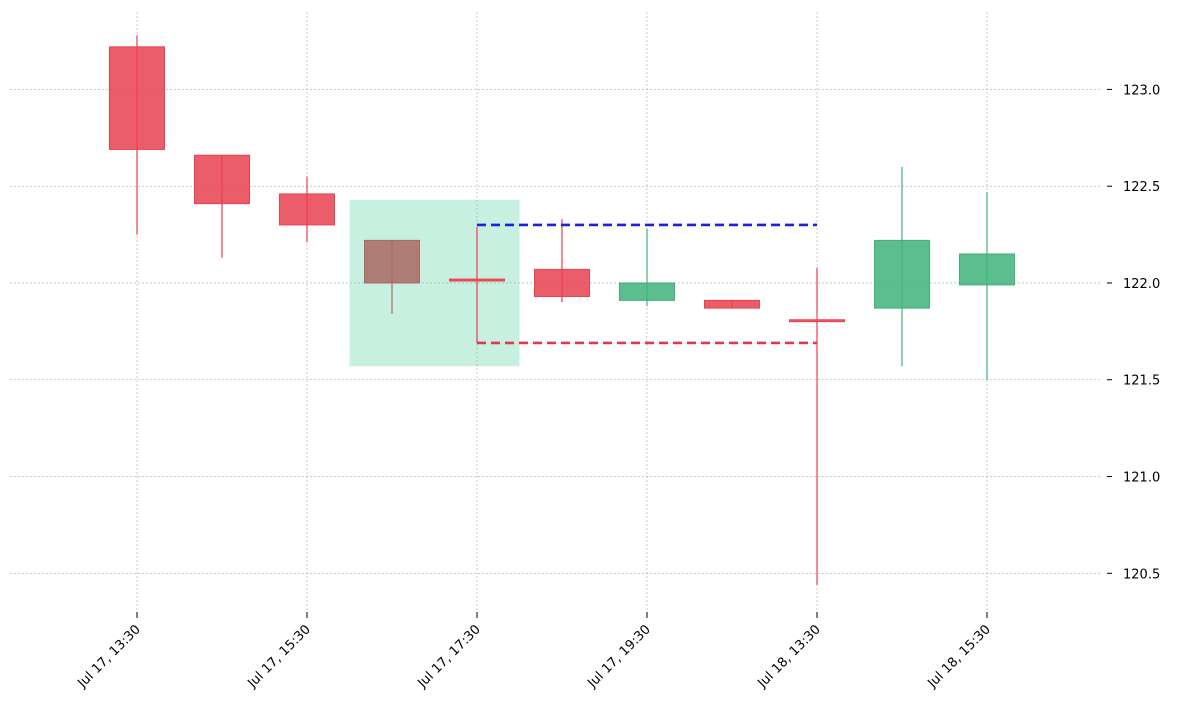  Describe the element at coordinates (1141, 478) in the screenshot. I see `y-tick-label: 121.0` at that location.